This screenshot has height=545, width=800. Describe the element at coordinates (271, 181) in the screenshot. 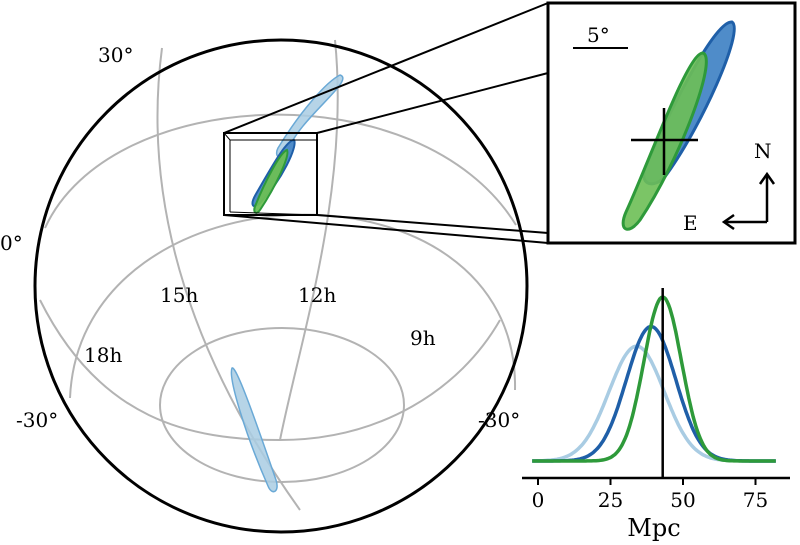

I see `green-region` at that location.